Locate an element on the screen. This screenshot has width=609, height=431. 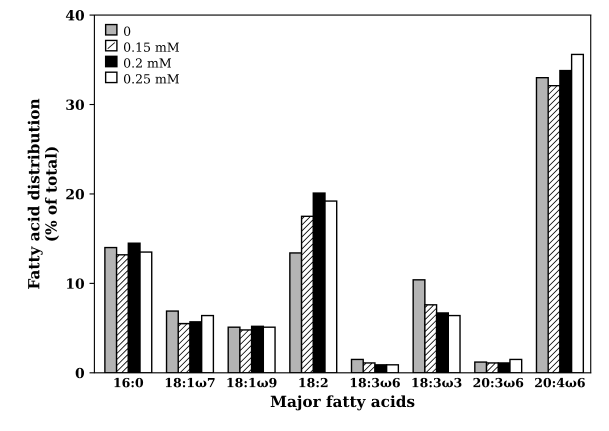
x-tick-label: 16:0 is located at coordinates (129, 383).